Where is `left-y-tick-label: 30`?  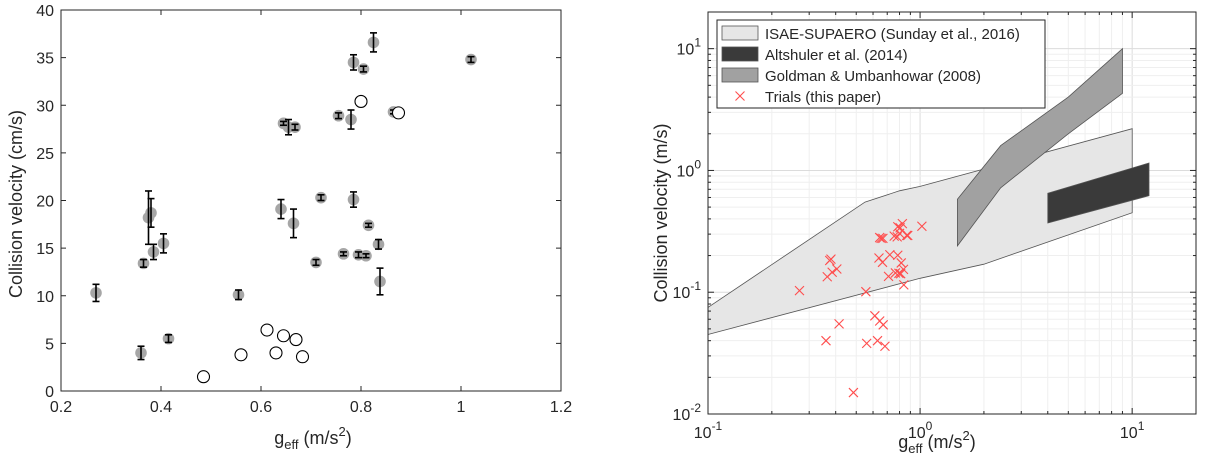 left-y-tick-label: 30 is located at coordinates (45, 106).